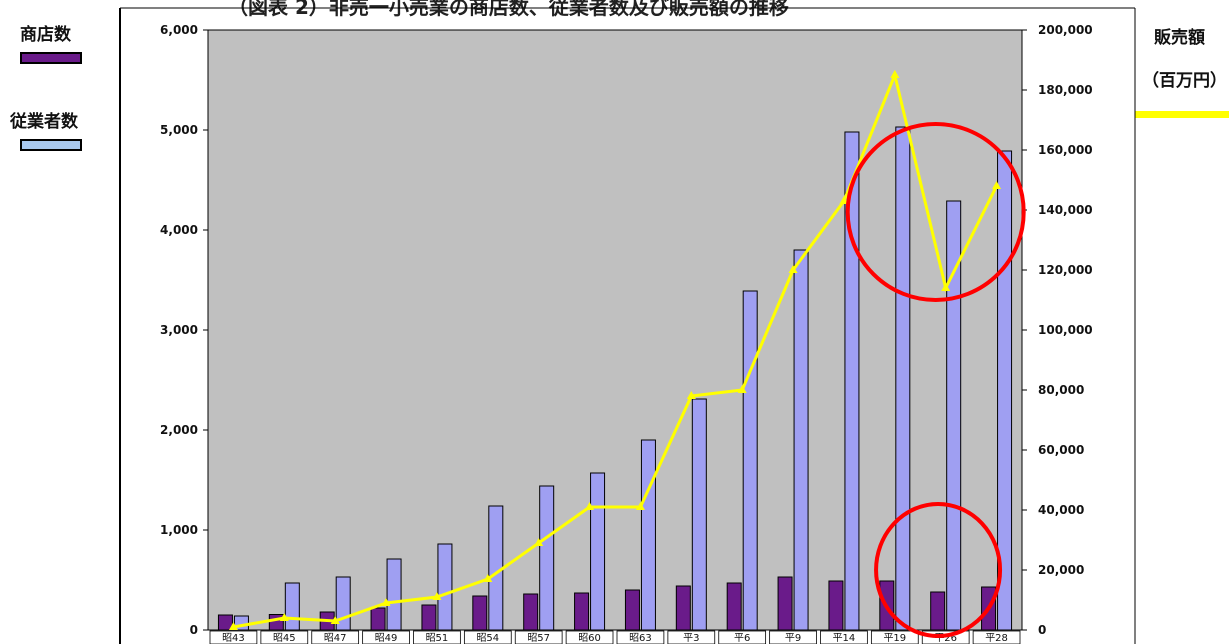 The width and height of the screenshot is (1229, 644). What do you see at coordinates (1061, 510) in the screenshot?
I see `right-tick-label: 40,000` at bounding box center [1061, 510].